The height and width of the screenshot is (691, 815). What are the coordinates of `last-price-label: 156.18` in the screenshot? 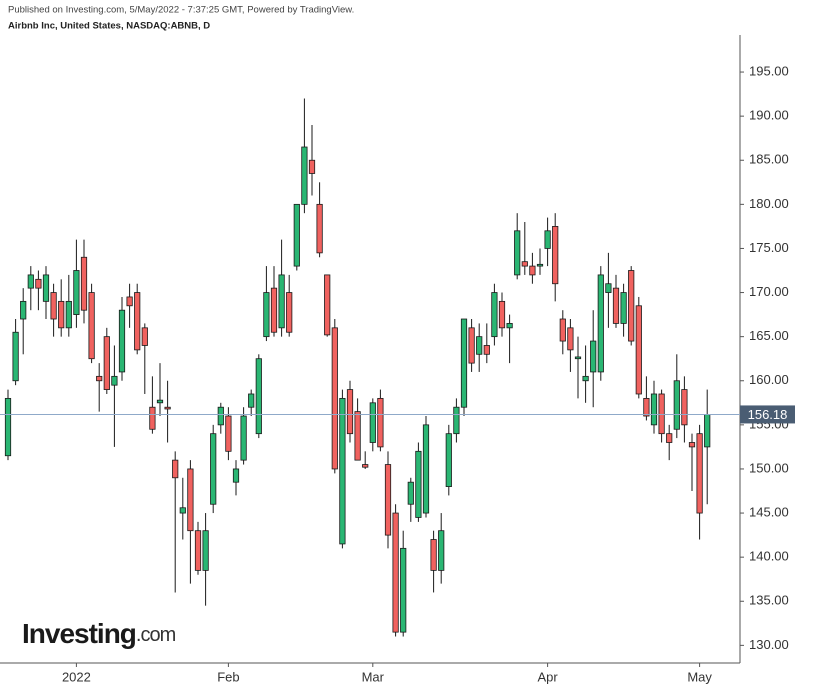 It's located at (768, 414).